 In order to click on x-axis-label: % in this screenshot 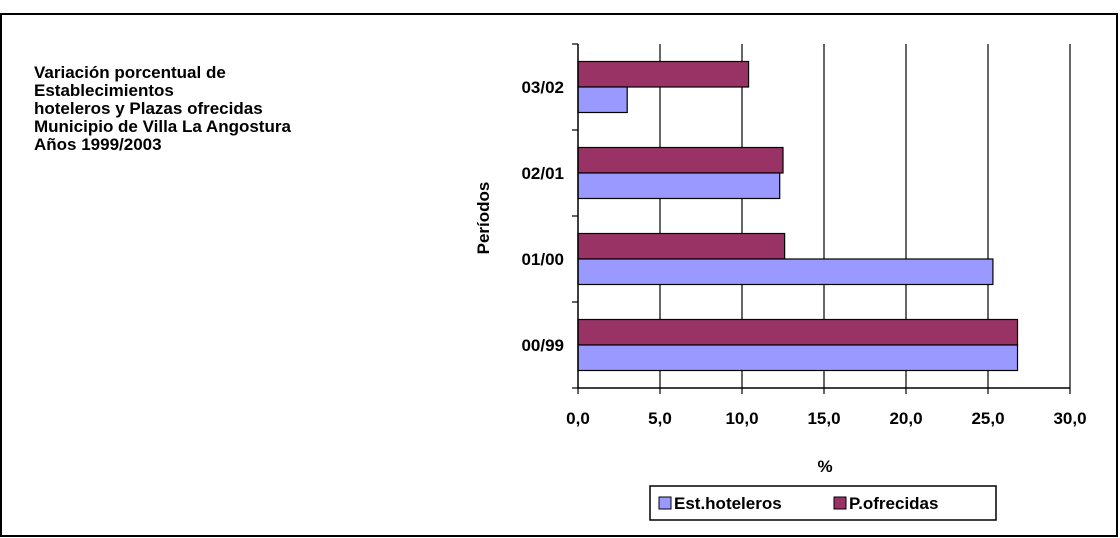, I will do `click(824, 466)`.